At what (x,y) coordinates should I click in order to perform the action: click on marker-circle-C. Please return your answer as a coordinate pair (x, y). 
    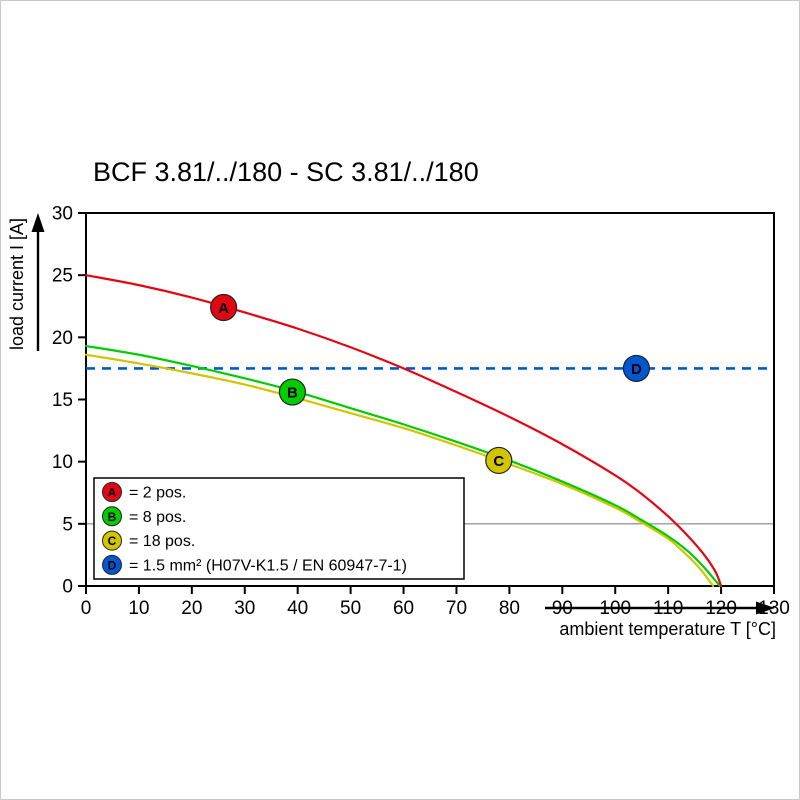
    Looking at the image, I should click on (499, 460).